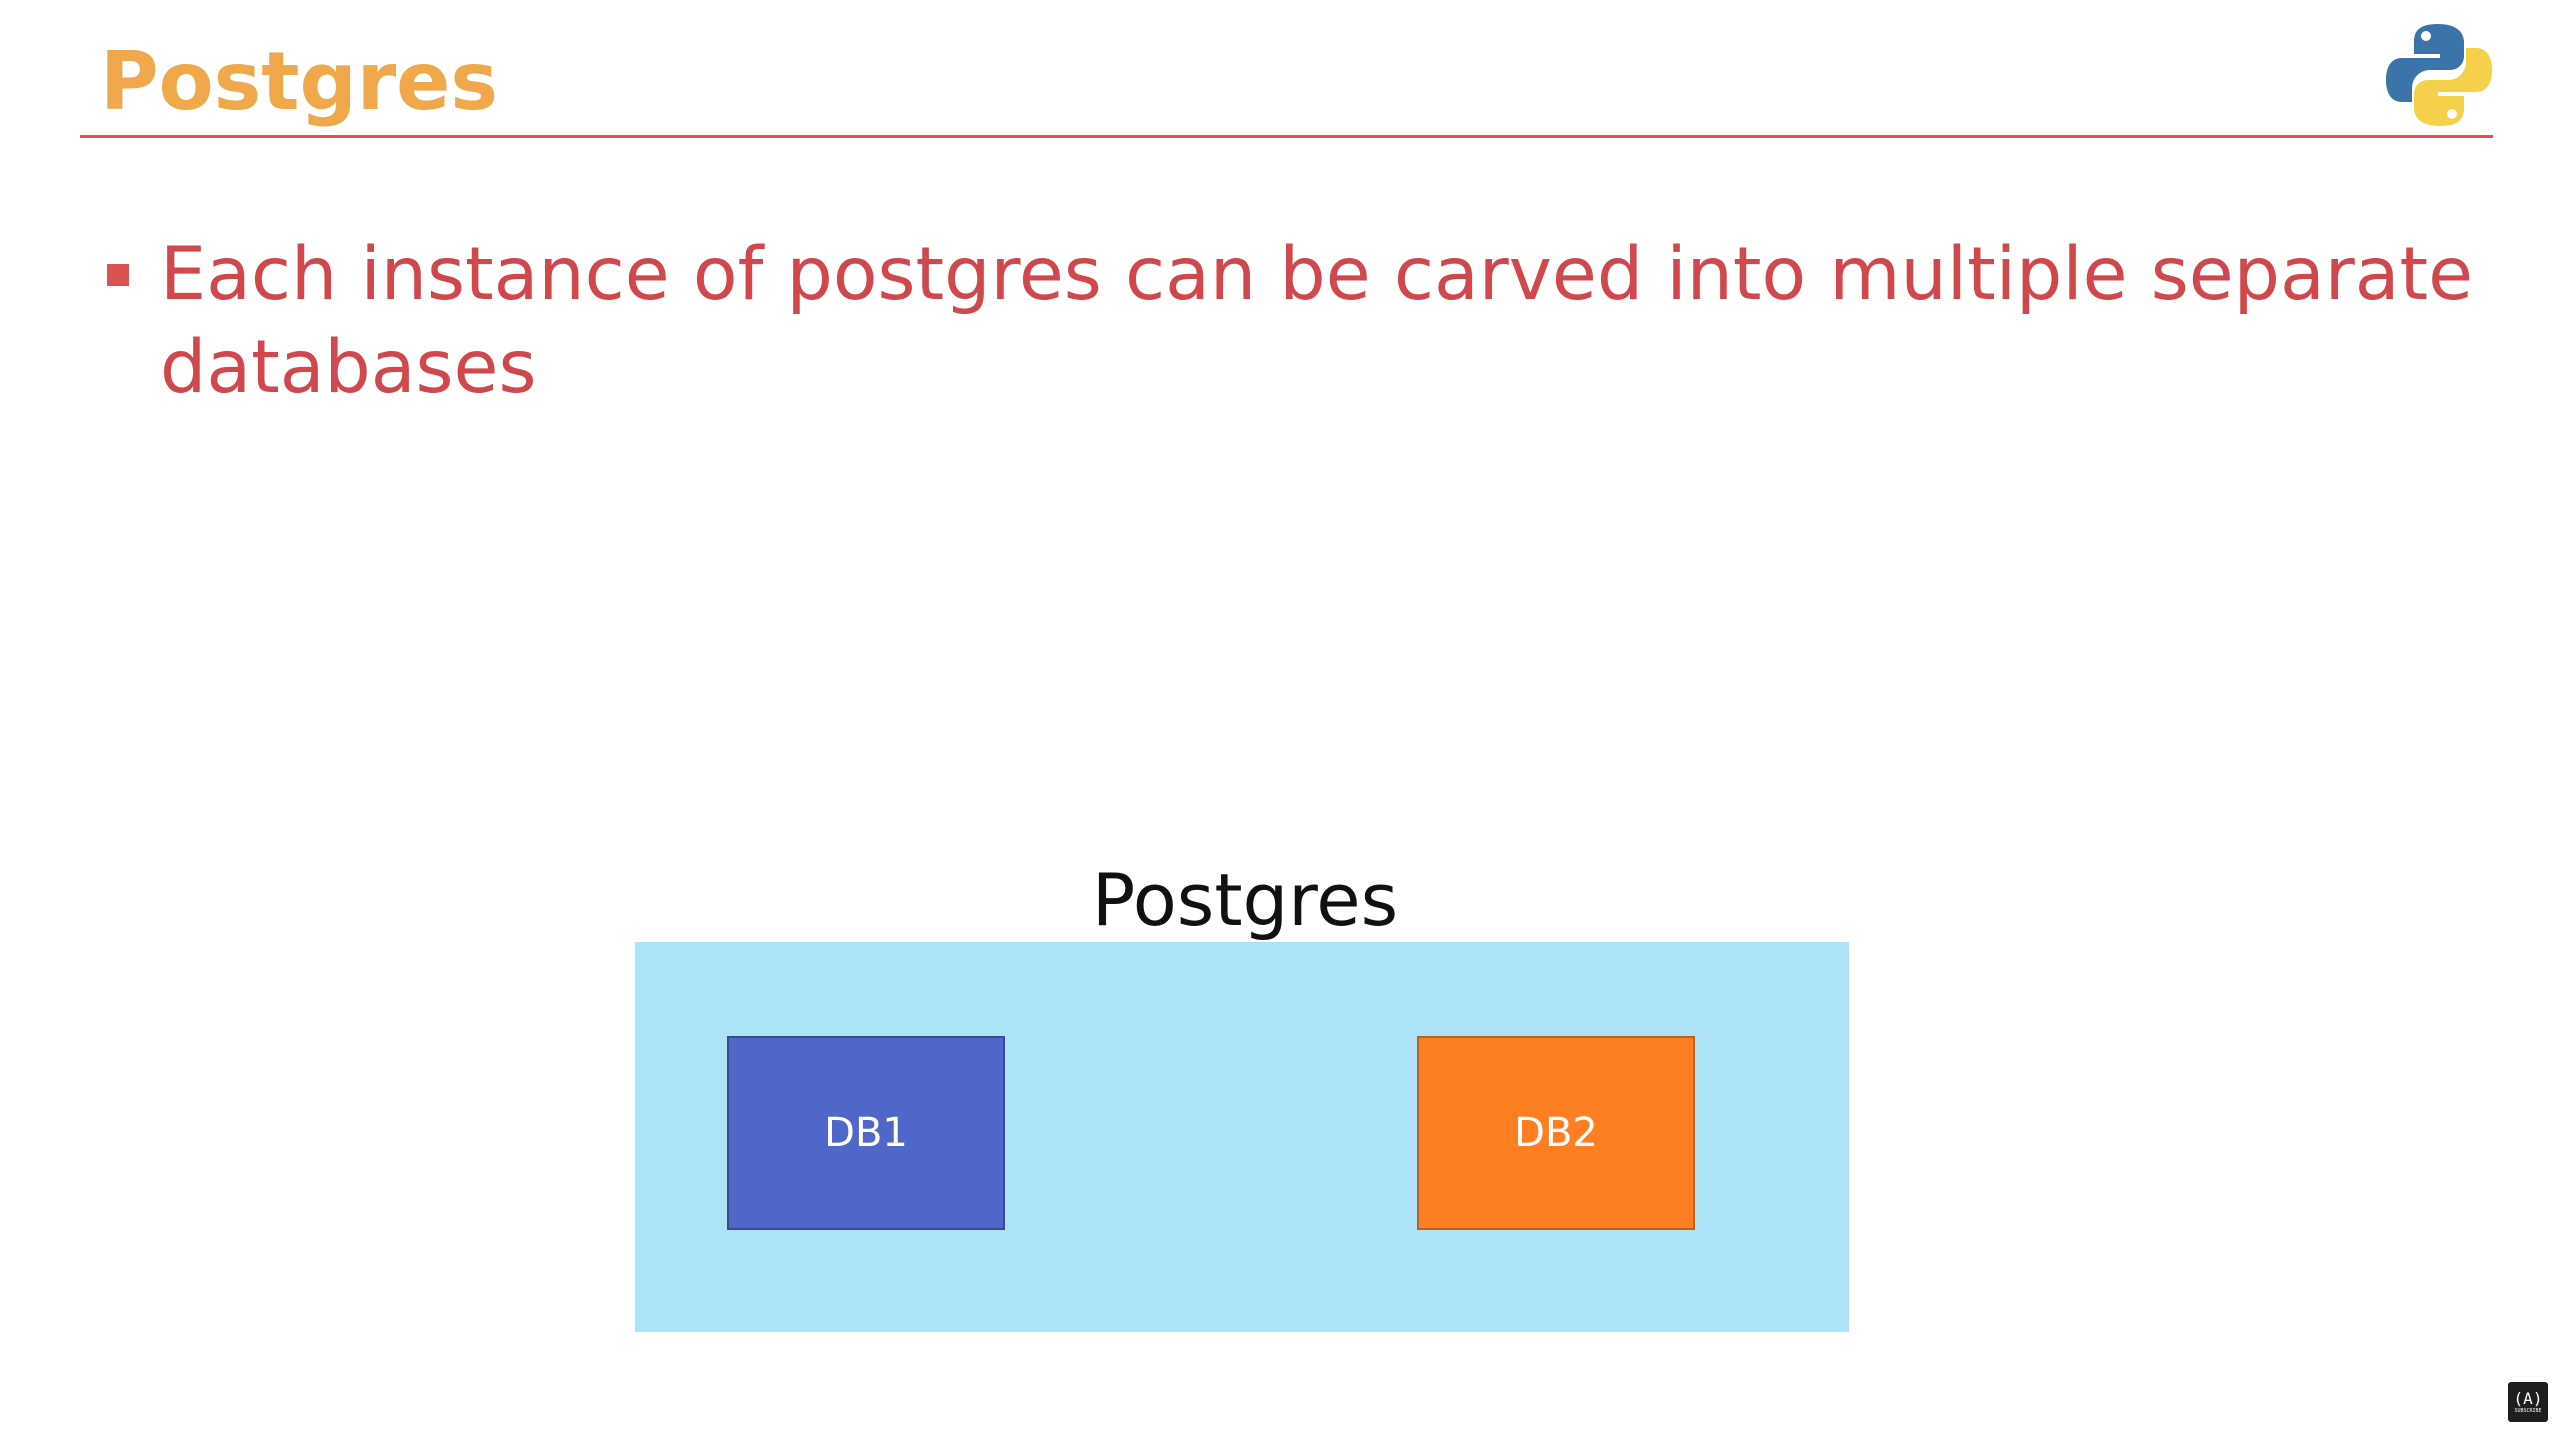  I want to click on diagram-postgres-label: Postgres, so click(1245, 900).